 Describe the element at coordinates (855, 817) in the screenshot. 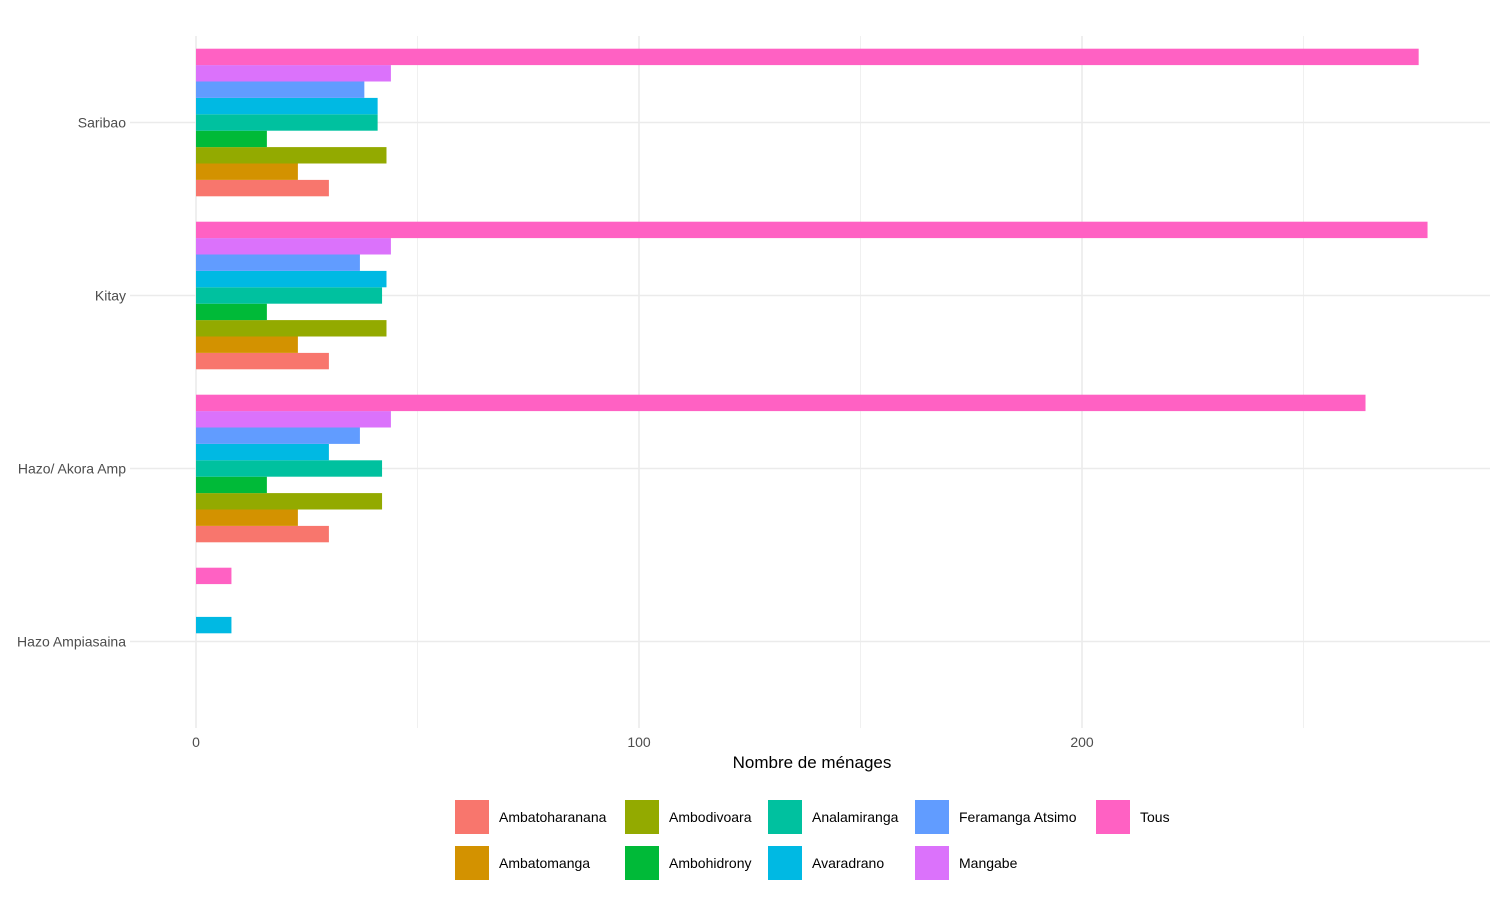

I see `legend-label-analamiranga: Analamiranga` at that location.